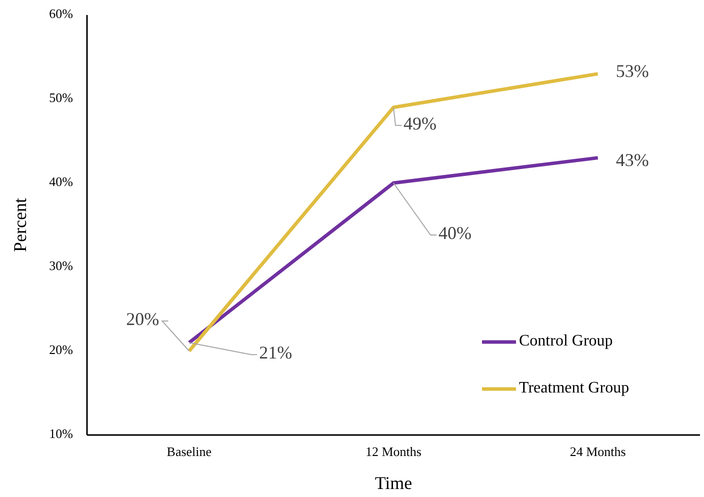 Image resolution: width=704 pixels, height=497 pixels. I want to click on y-tick-label: 10%, so click(61, 433).